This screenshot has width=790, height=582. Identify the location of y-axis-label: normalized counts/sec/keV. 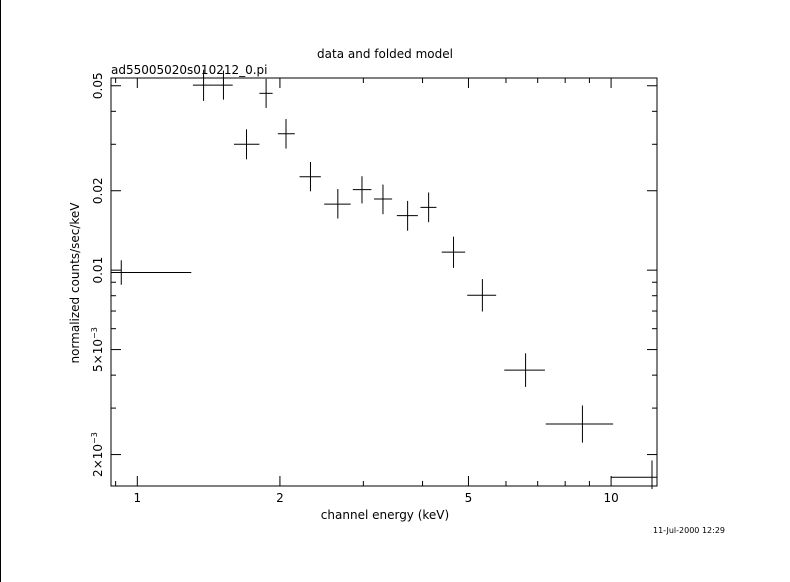
(75, 283).